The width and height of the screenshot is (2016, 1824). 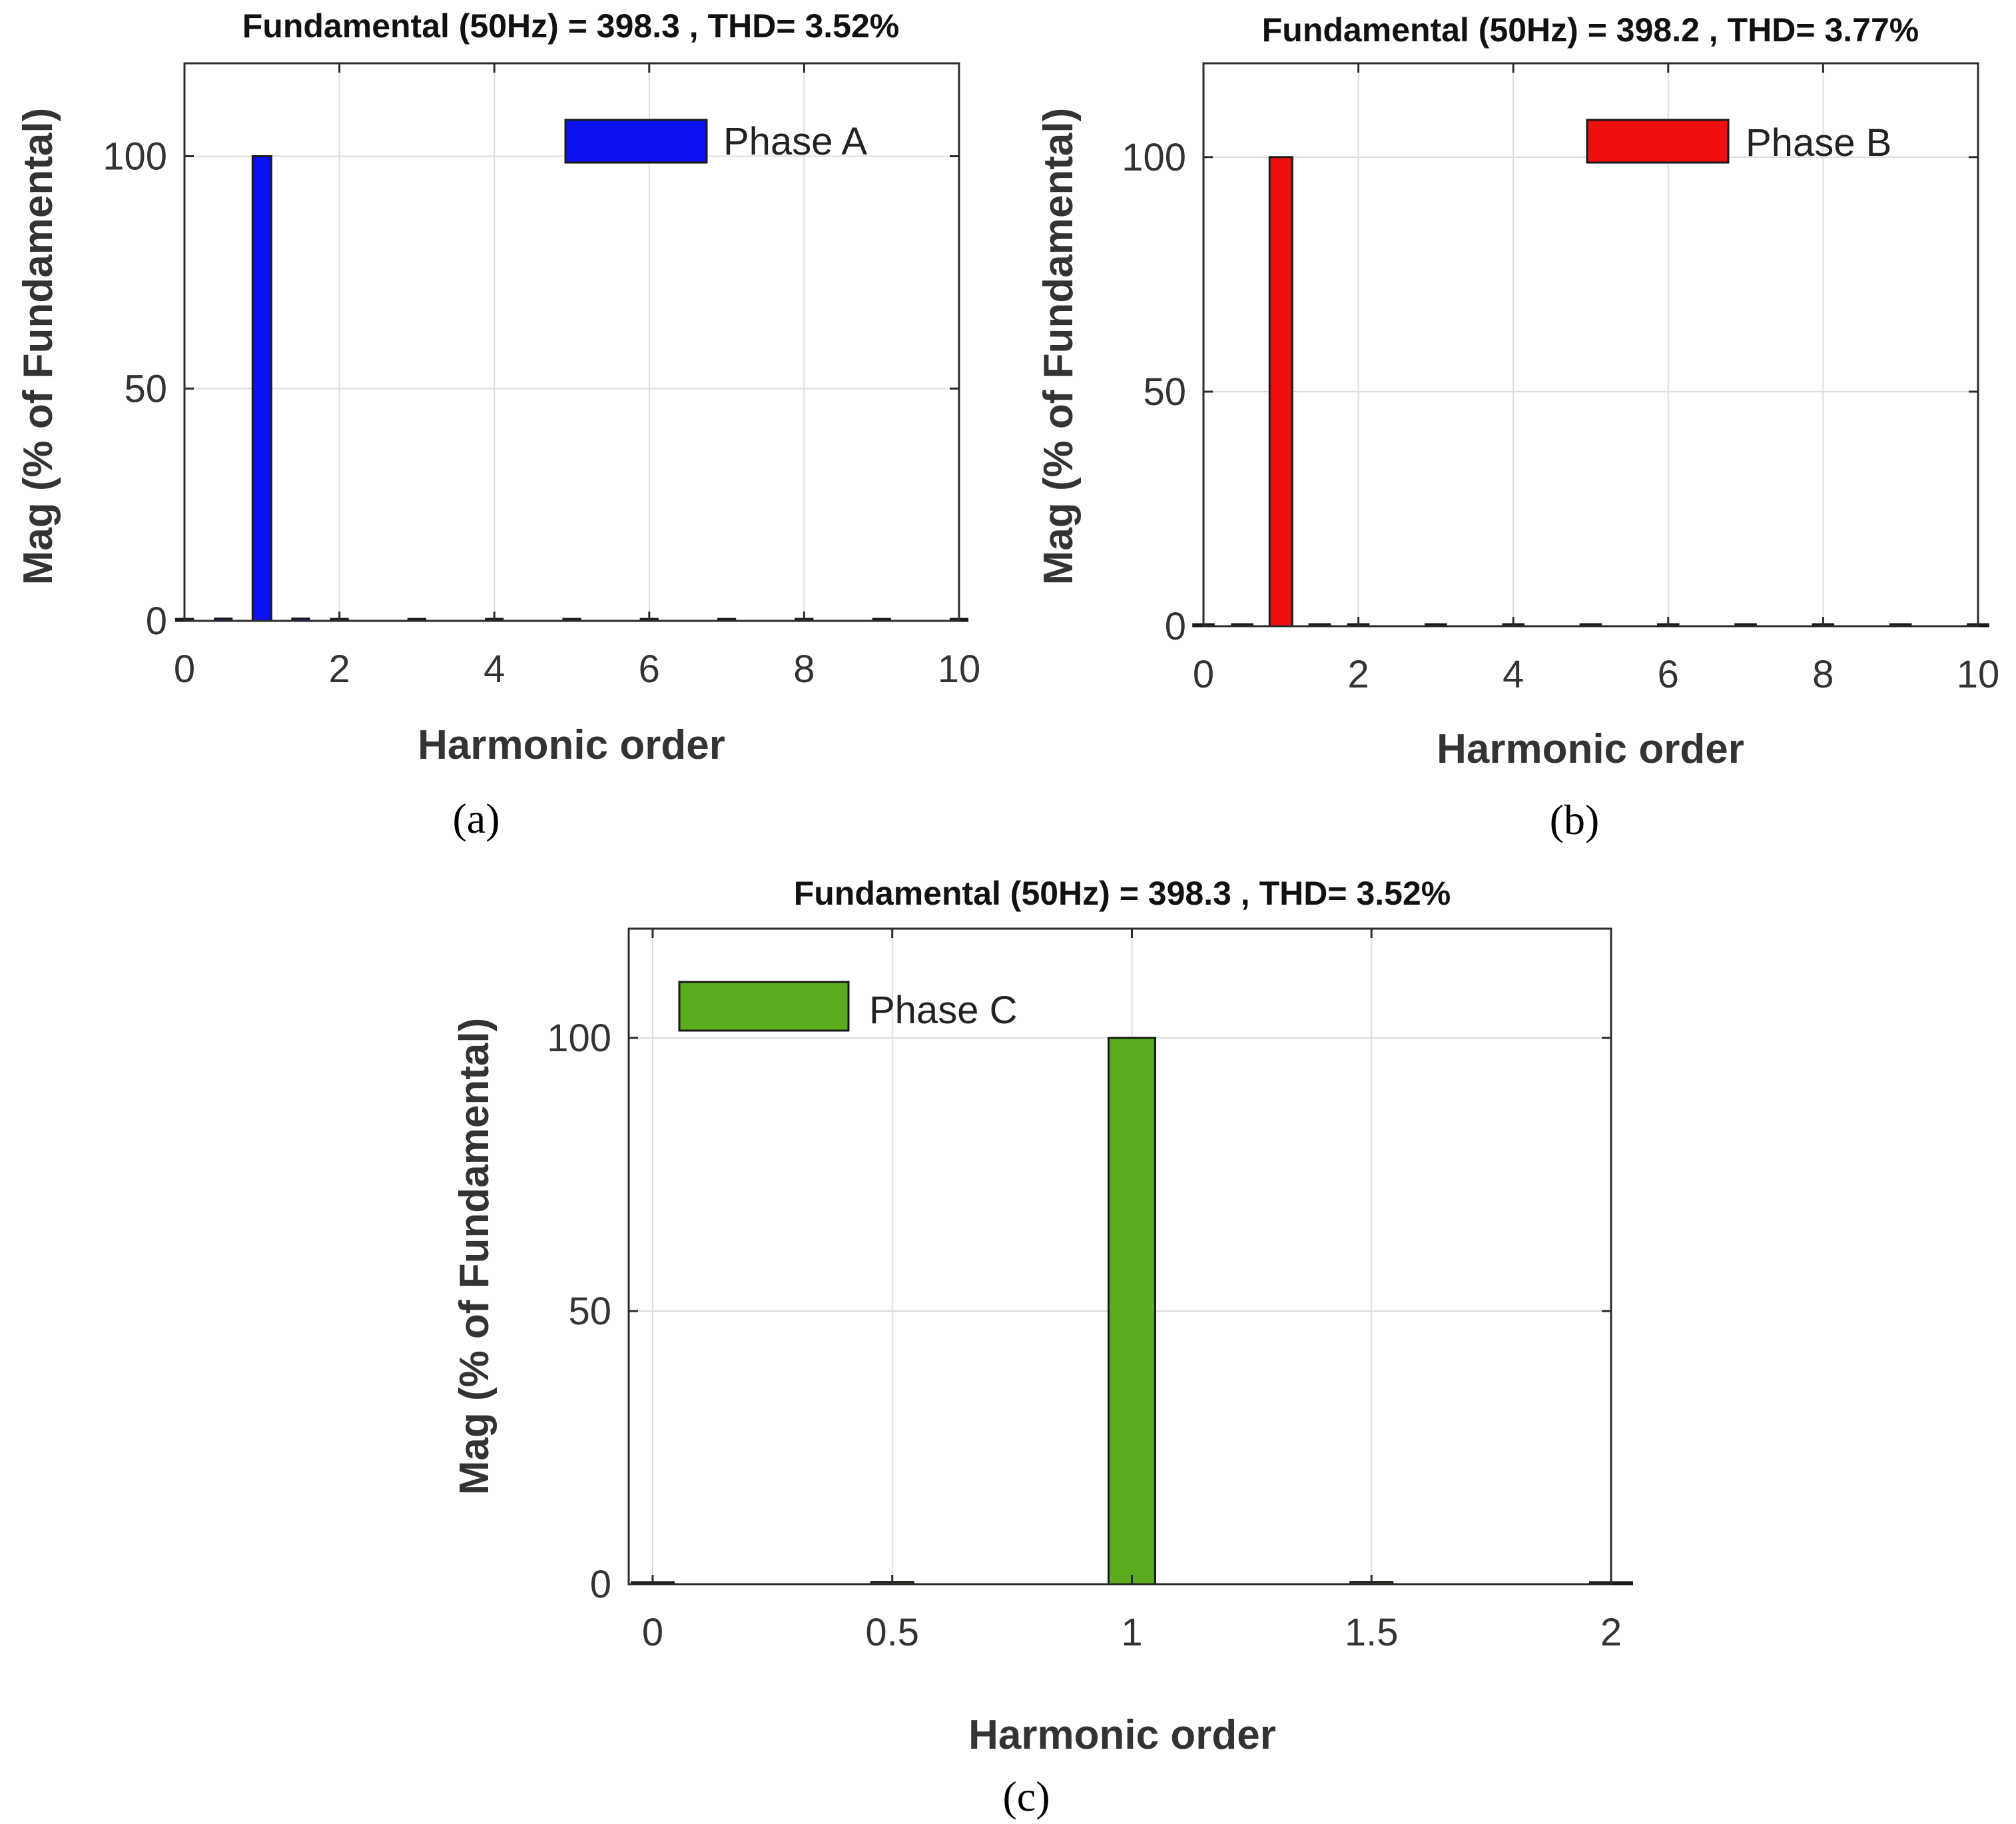 What do you see at coordinates (1591, 749) in the screenshot?
I see `chart-b-xlabel: Harmonic order` at bounding box center [1591, 749].